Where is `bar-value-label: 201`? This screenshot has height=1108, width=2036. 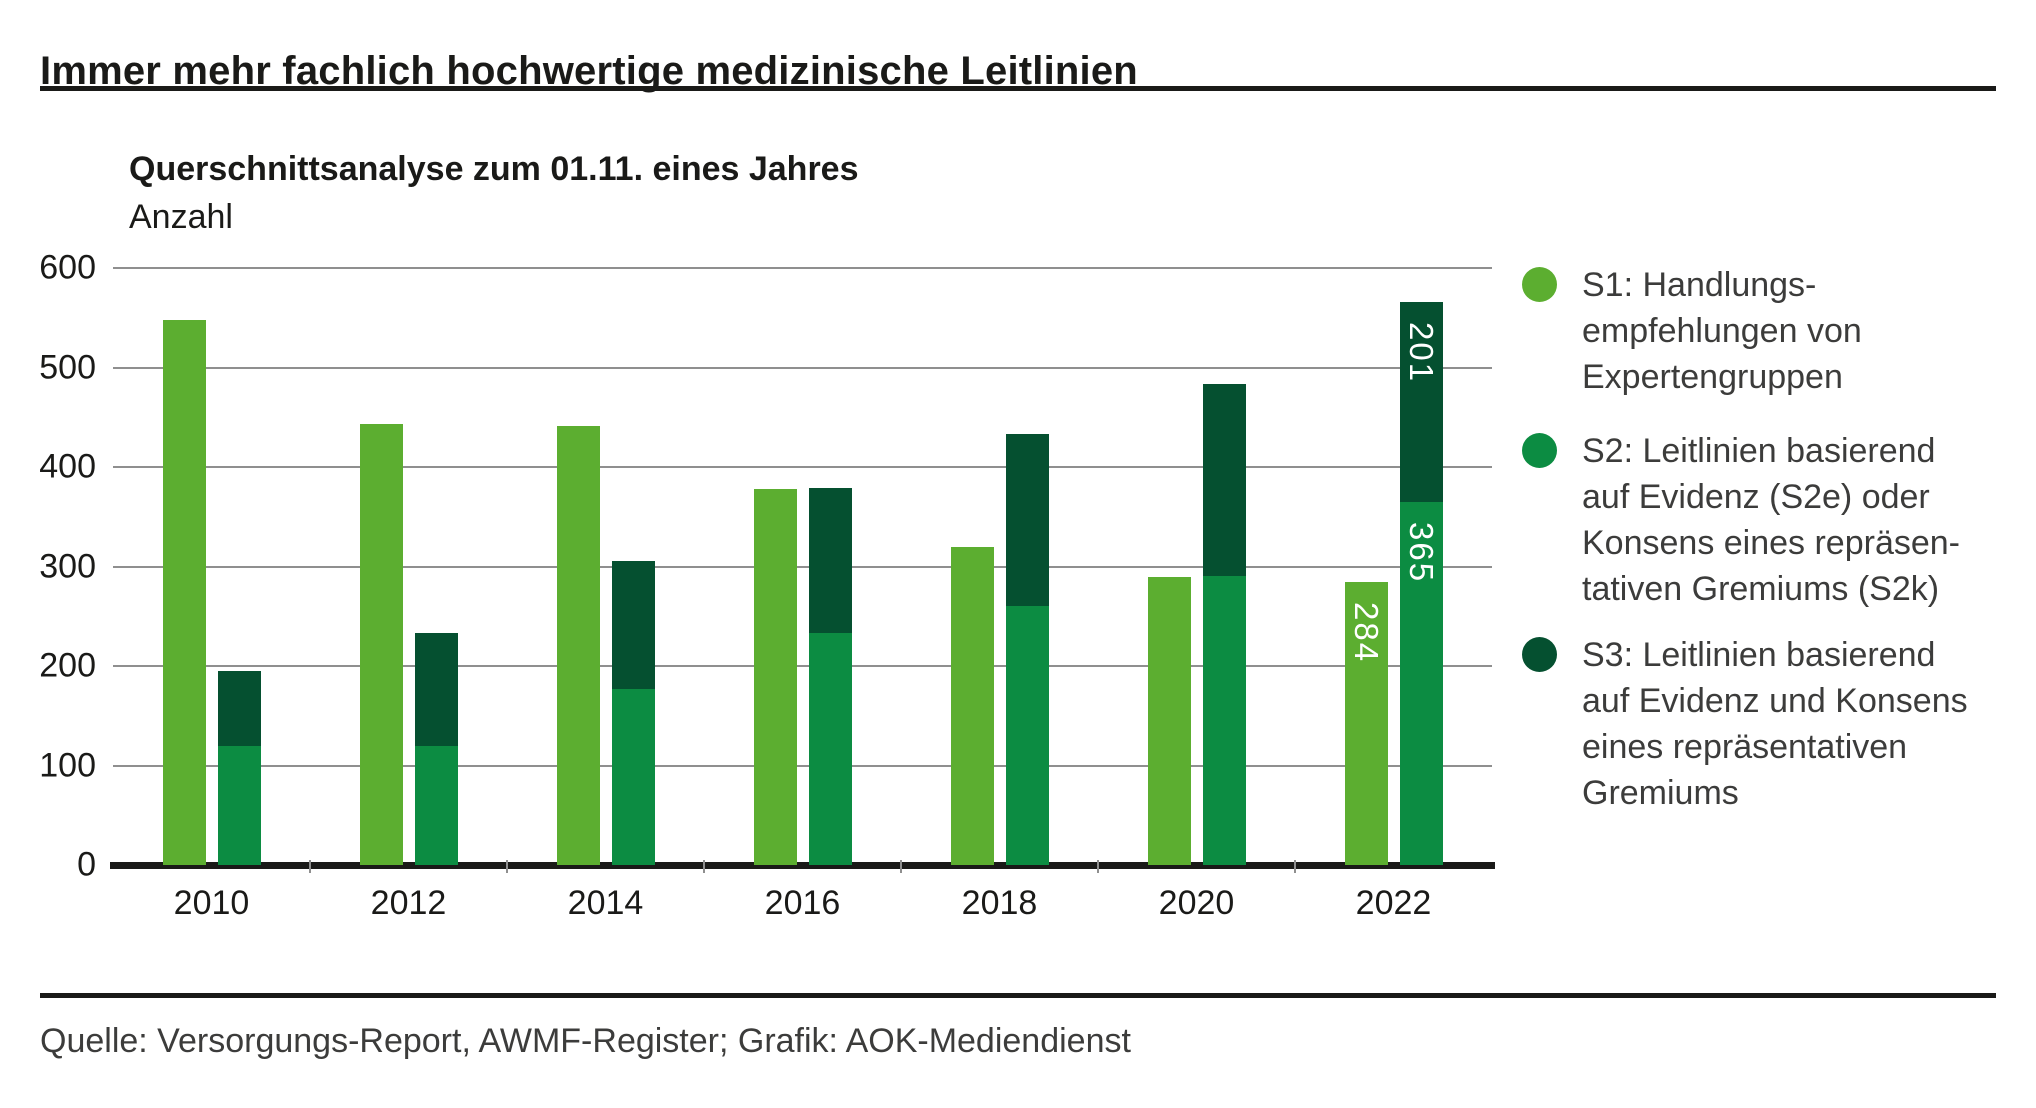 bar-value-label: 201 is located at coordinates (1421, 352).